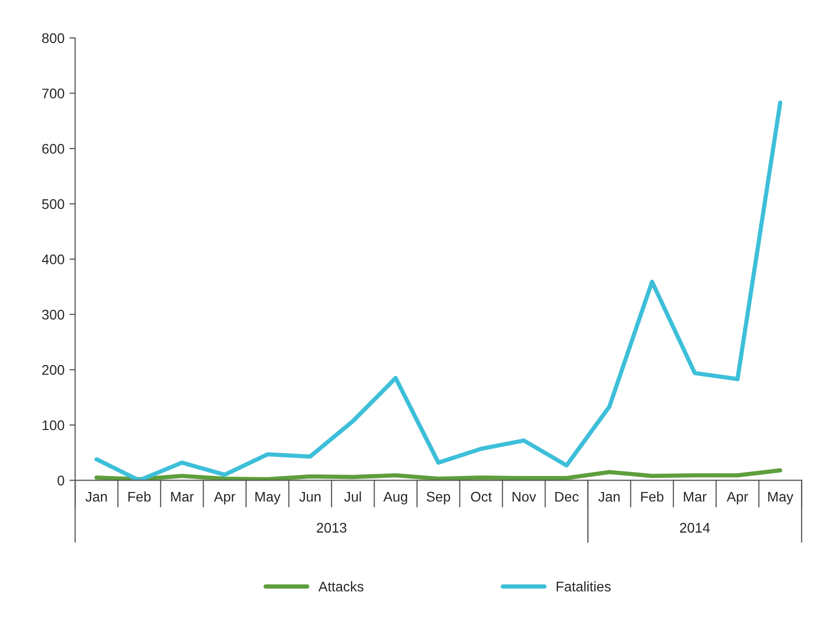 This screenshot has height=632, width=835. What do you see at coordinates (53, 425) in the screenshot?
I see `y-tick-label: 100` at bounding box center [53, 425].